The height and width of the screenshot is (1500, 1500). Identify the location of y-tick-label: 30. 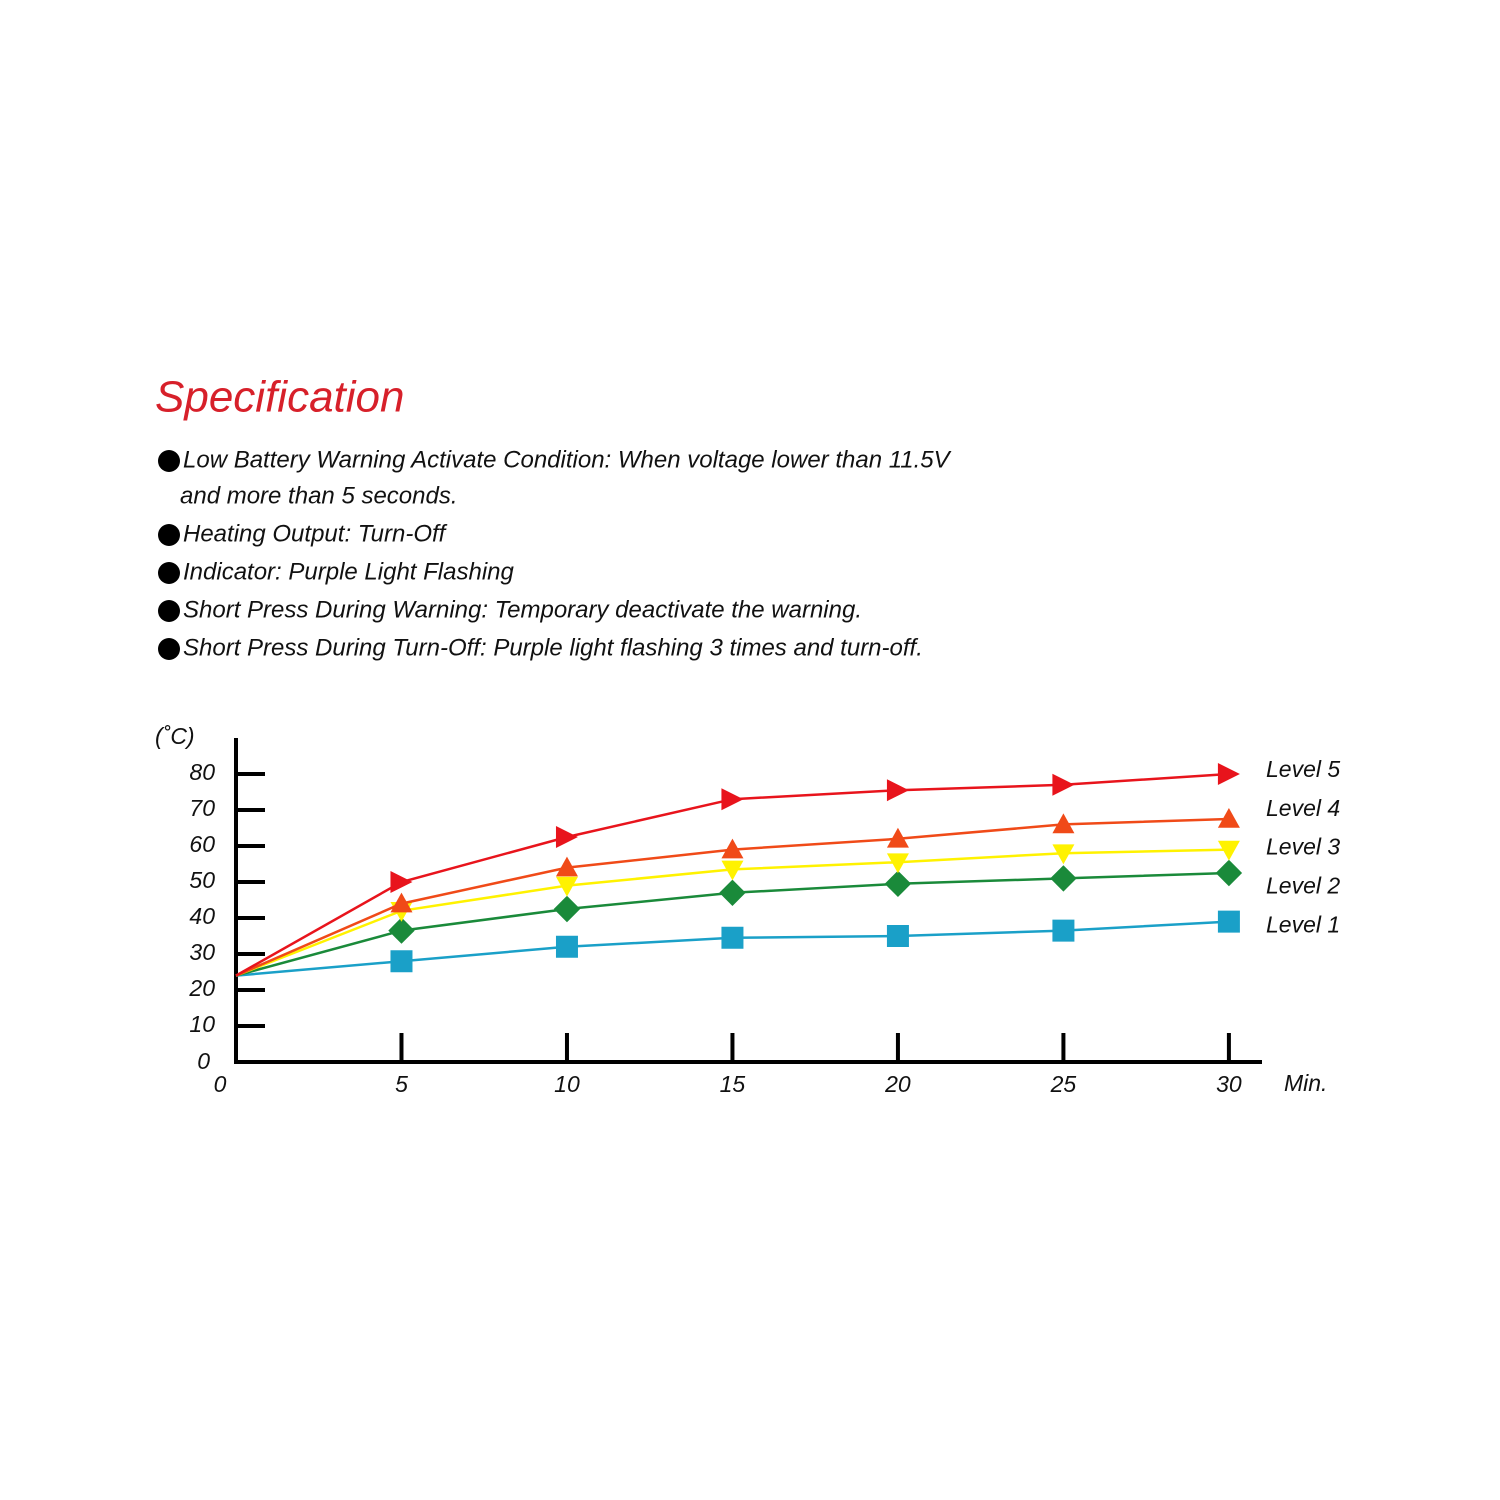
(202, 952).